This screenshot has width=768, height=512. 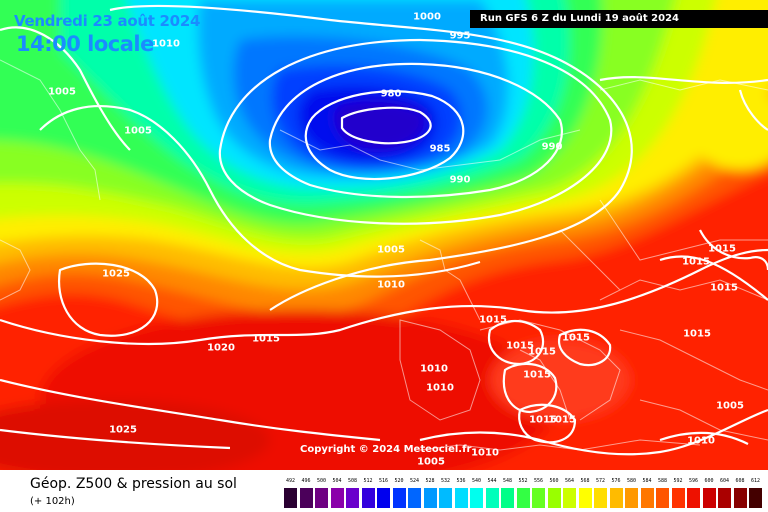 I want to click on scale-tick-label: 516, so click(x=383, y=481).